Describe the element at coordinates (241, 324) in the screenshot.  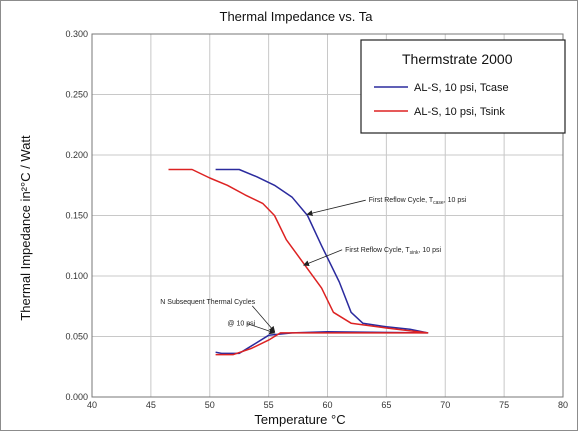
I see `annotation-label: @ 10 psi` at that location.